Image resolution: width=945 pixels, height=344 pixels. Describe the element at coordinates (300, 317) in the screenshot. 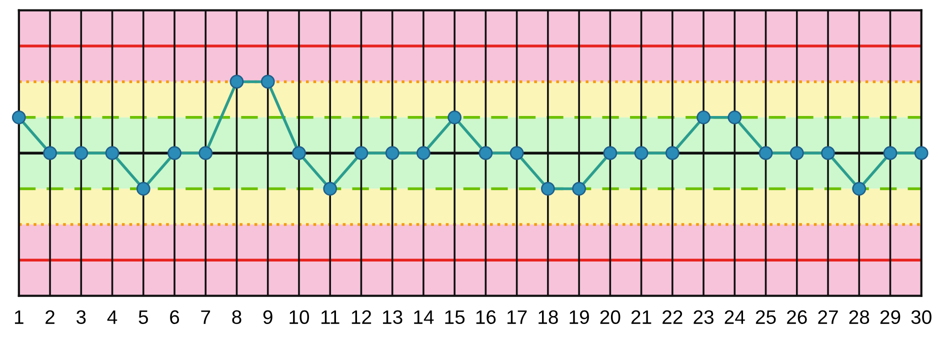

I see `x-tick-label: 10` at that location.